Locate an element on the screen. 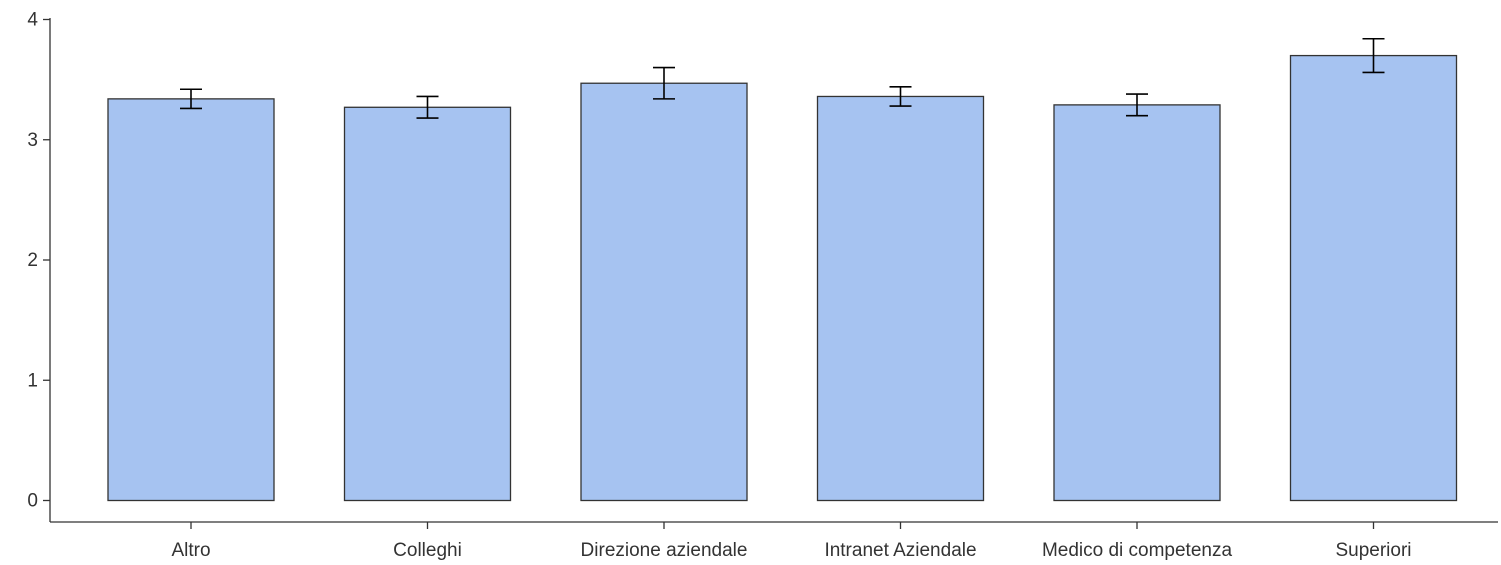  x-tick-label: Intranet Aziendale is located at coordinates (900, 550).